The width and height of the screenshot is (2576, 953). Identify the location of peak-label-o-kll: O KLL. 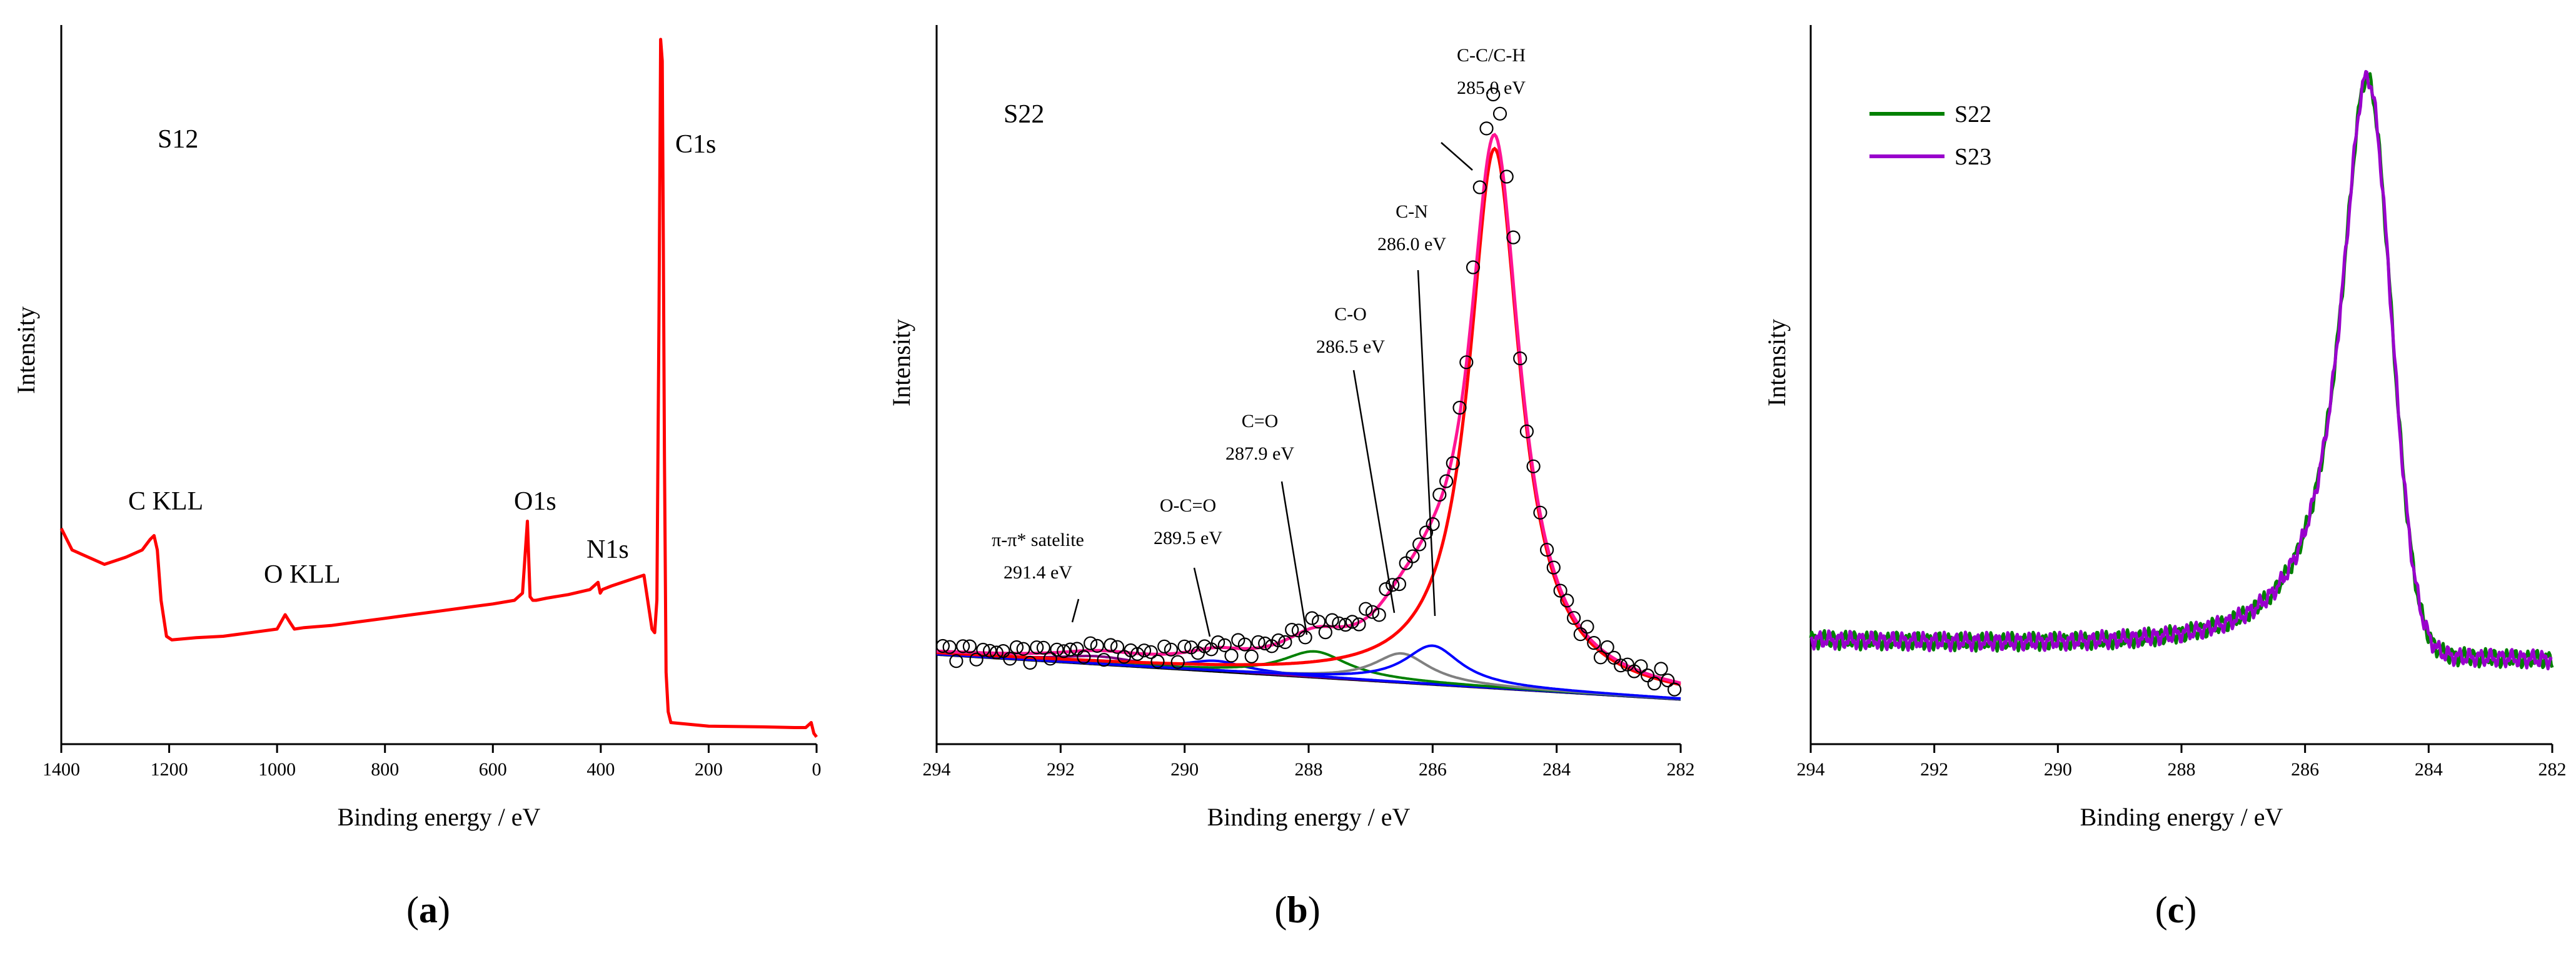
(302, 575).